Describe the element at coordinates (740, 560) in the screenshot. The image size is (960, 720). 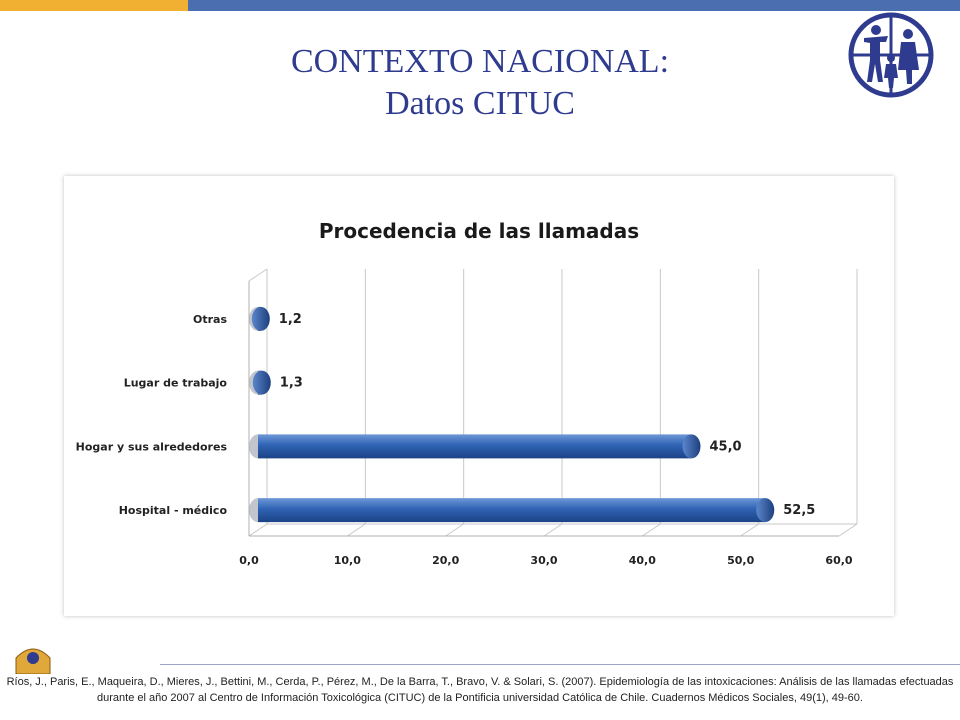
I see `x-tick-label: 50,0` at that location.